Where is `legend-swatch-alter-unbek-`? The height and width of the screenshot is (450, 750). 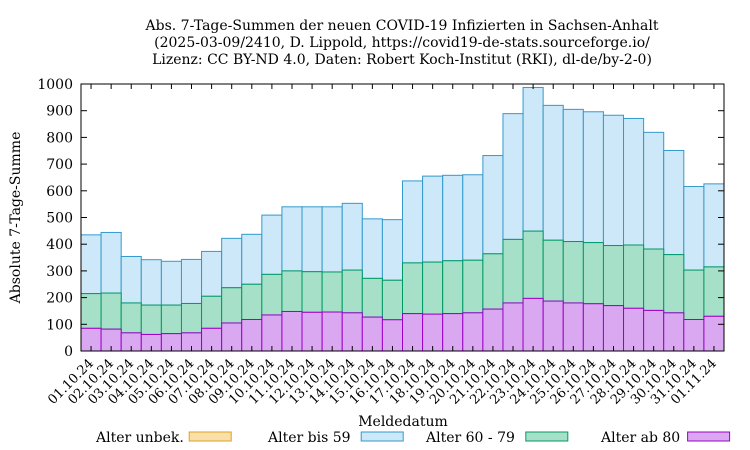 legend-swatch-alter-unbek- is located at coordinates (210, 436).